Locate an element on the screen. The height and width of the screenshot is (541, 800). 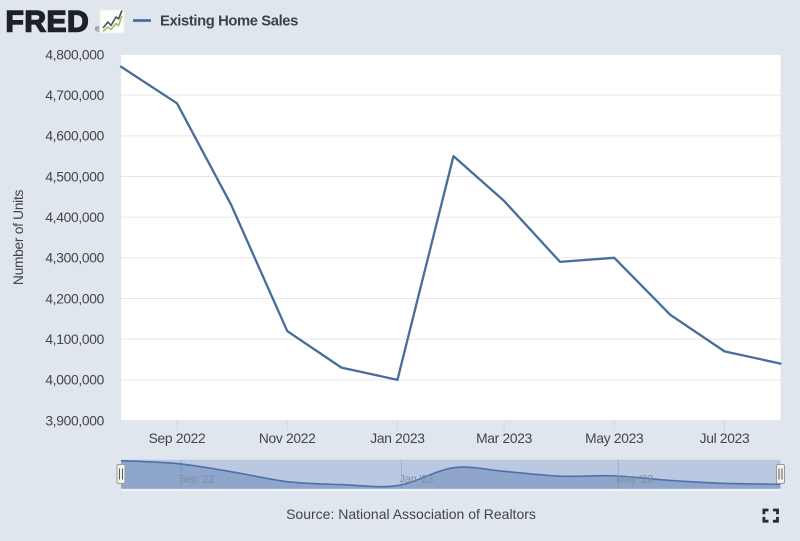
svg-text: 4,300,000 is located at coordinates (74, 258).